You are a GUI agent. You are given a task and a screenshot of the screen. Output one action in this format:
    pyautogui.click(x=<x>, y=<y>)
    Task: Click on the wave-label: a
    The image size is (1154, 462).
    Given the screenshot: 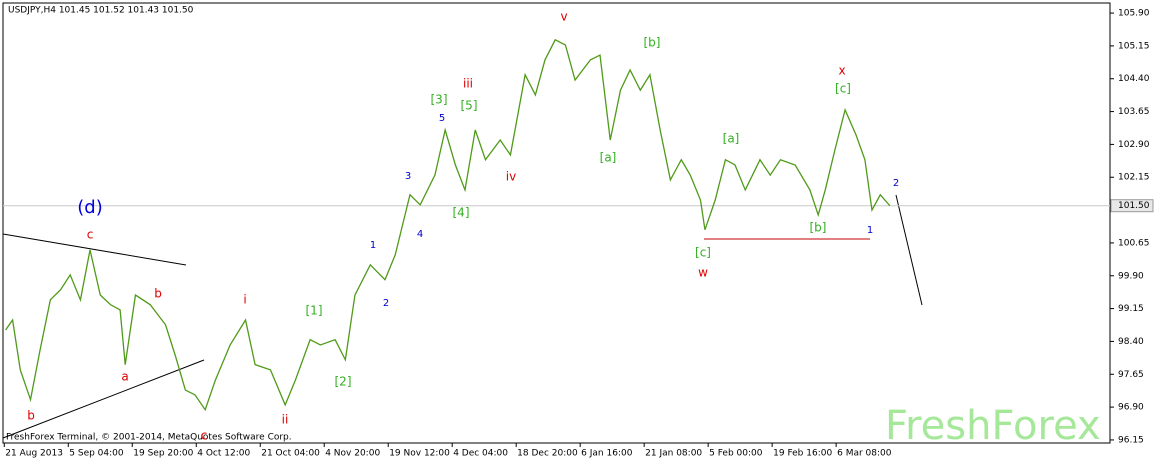 What is the action you would take?
    pyautogui.click(x=124, y=377)
    